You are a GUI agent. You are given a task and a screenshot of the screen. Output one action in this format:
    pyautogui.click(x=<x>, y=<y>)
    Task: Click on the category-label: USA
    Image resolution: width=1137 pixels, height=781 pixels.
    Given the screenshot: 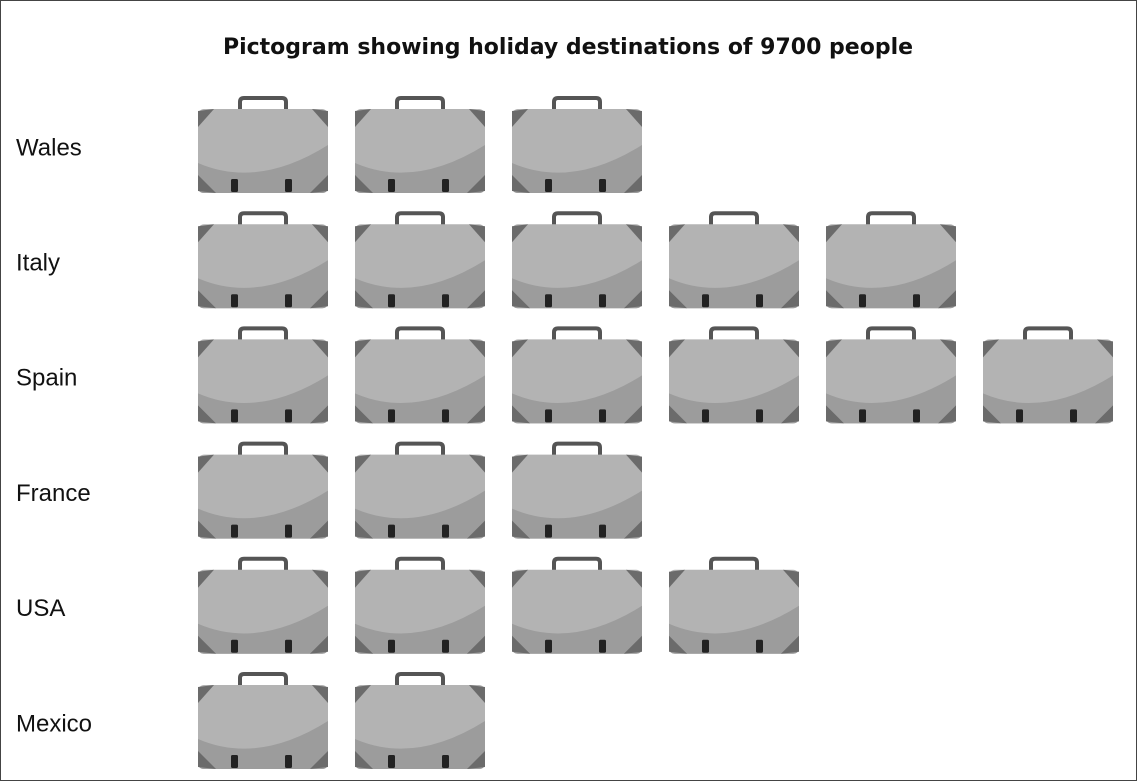 What is the action you would take?
    pyautogui.click(x=40, y=608)
    